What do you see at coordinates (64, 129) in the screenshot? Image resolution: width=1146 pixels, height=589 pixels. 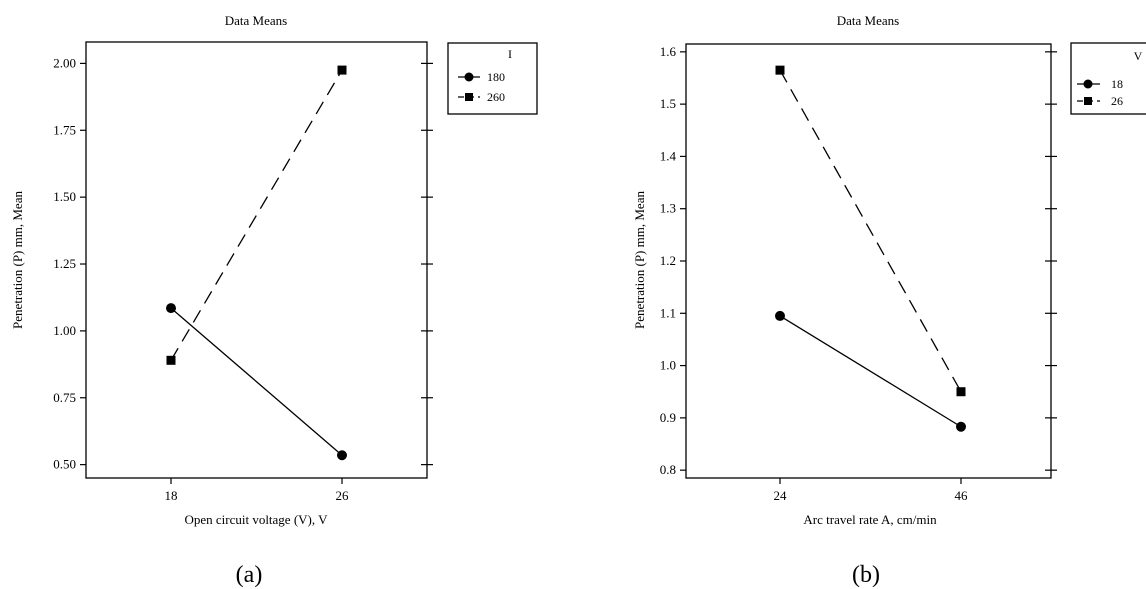 I see `chart-a-y-tick-label: 1.75` at bounding box center [64, 129].